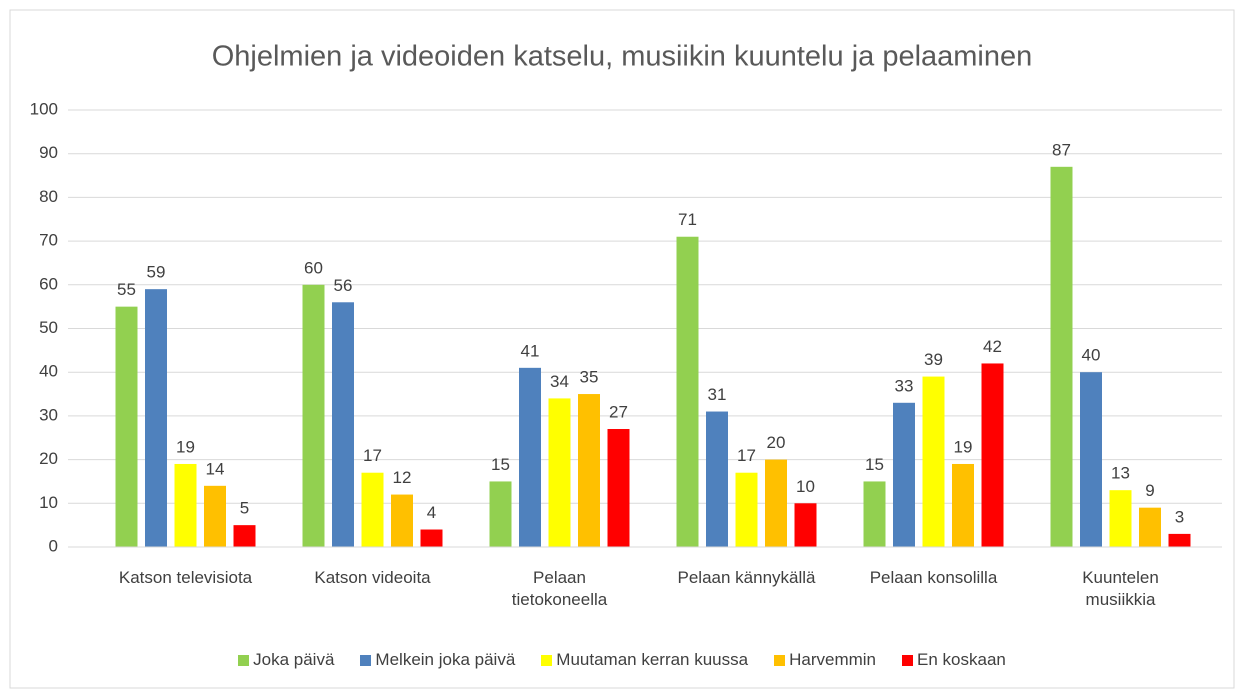 The height and width of the screenshot is (691, 1244). Describe the element at coordinates (44, 108) in the screenshot. I see `y-tick-label: 100` at that location.